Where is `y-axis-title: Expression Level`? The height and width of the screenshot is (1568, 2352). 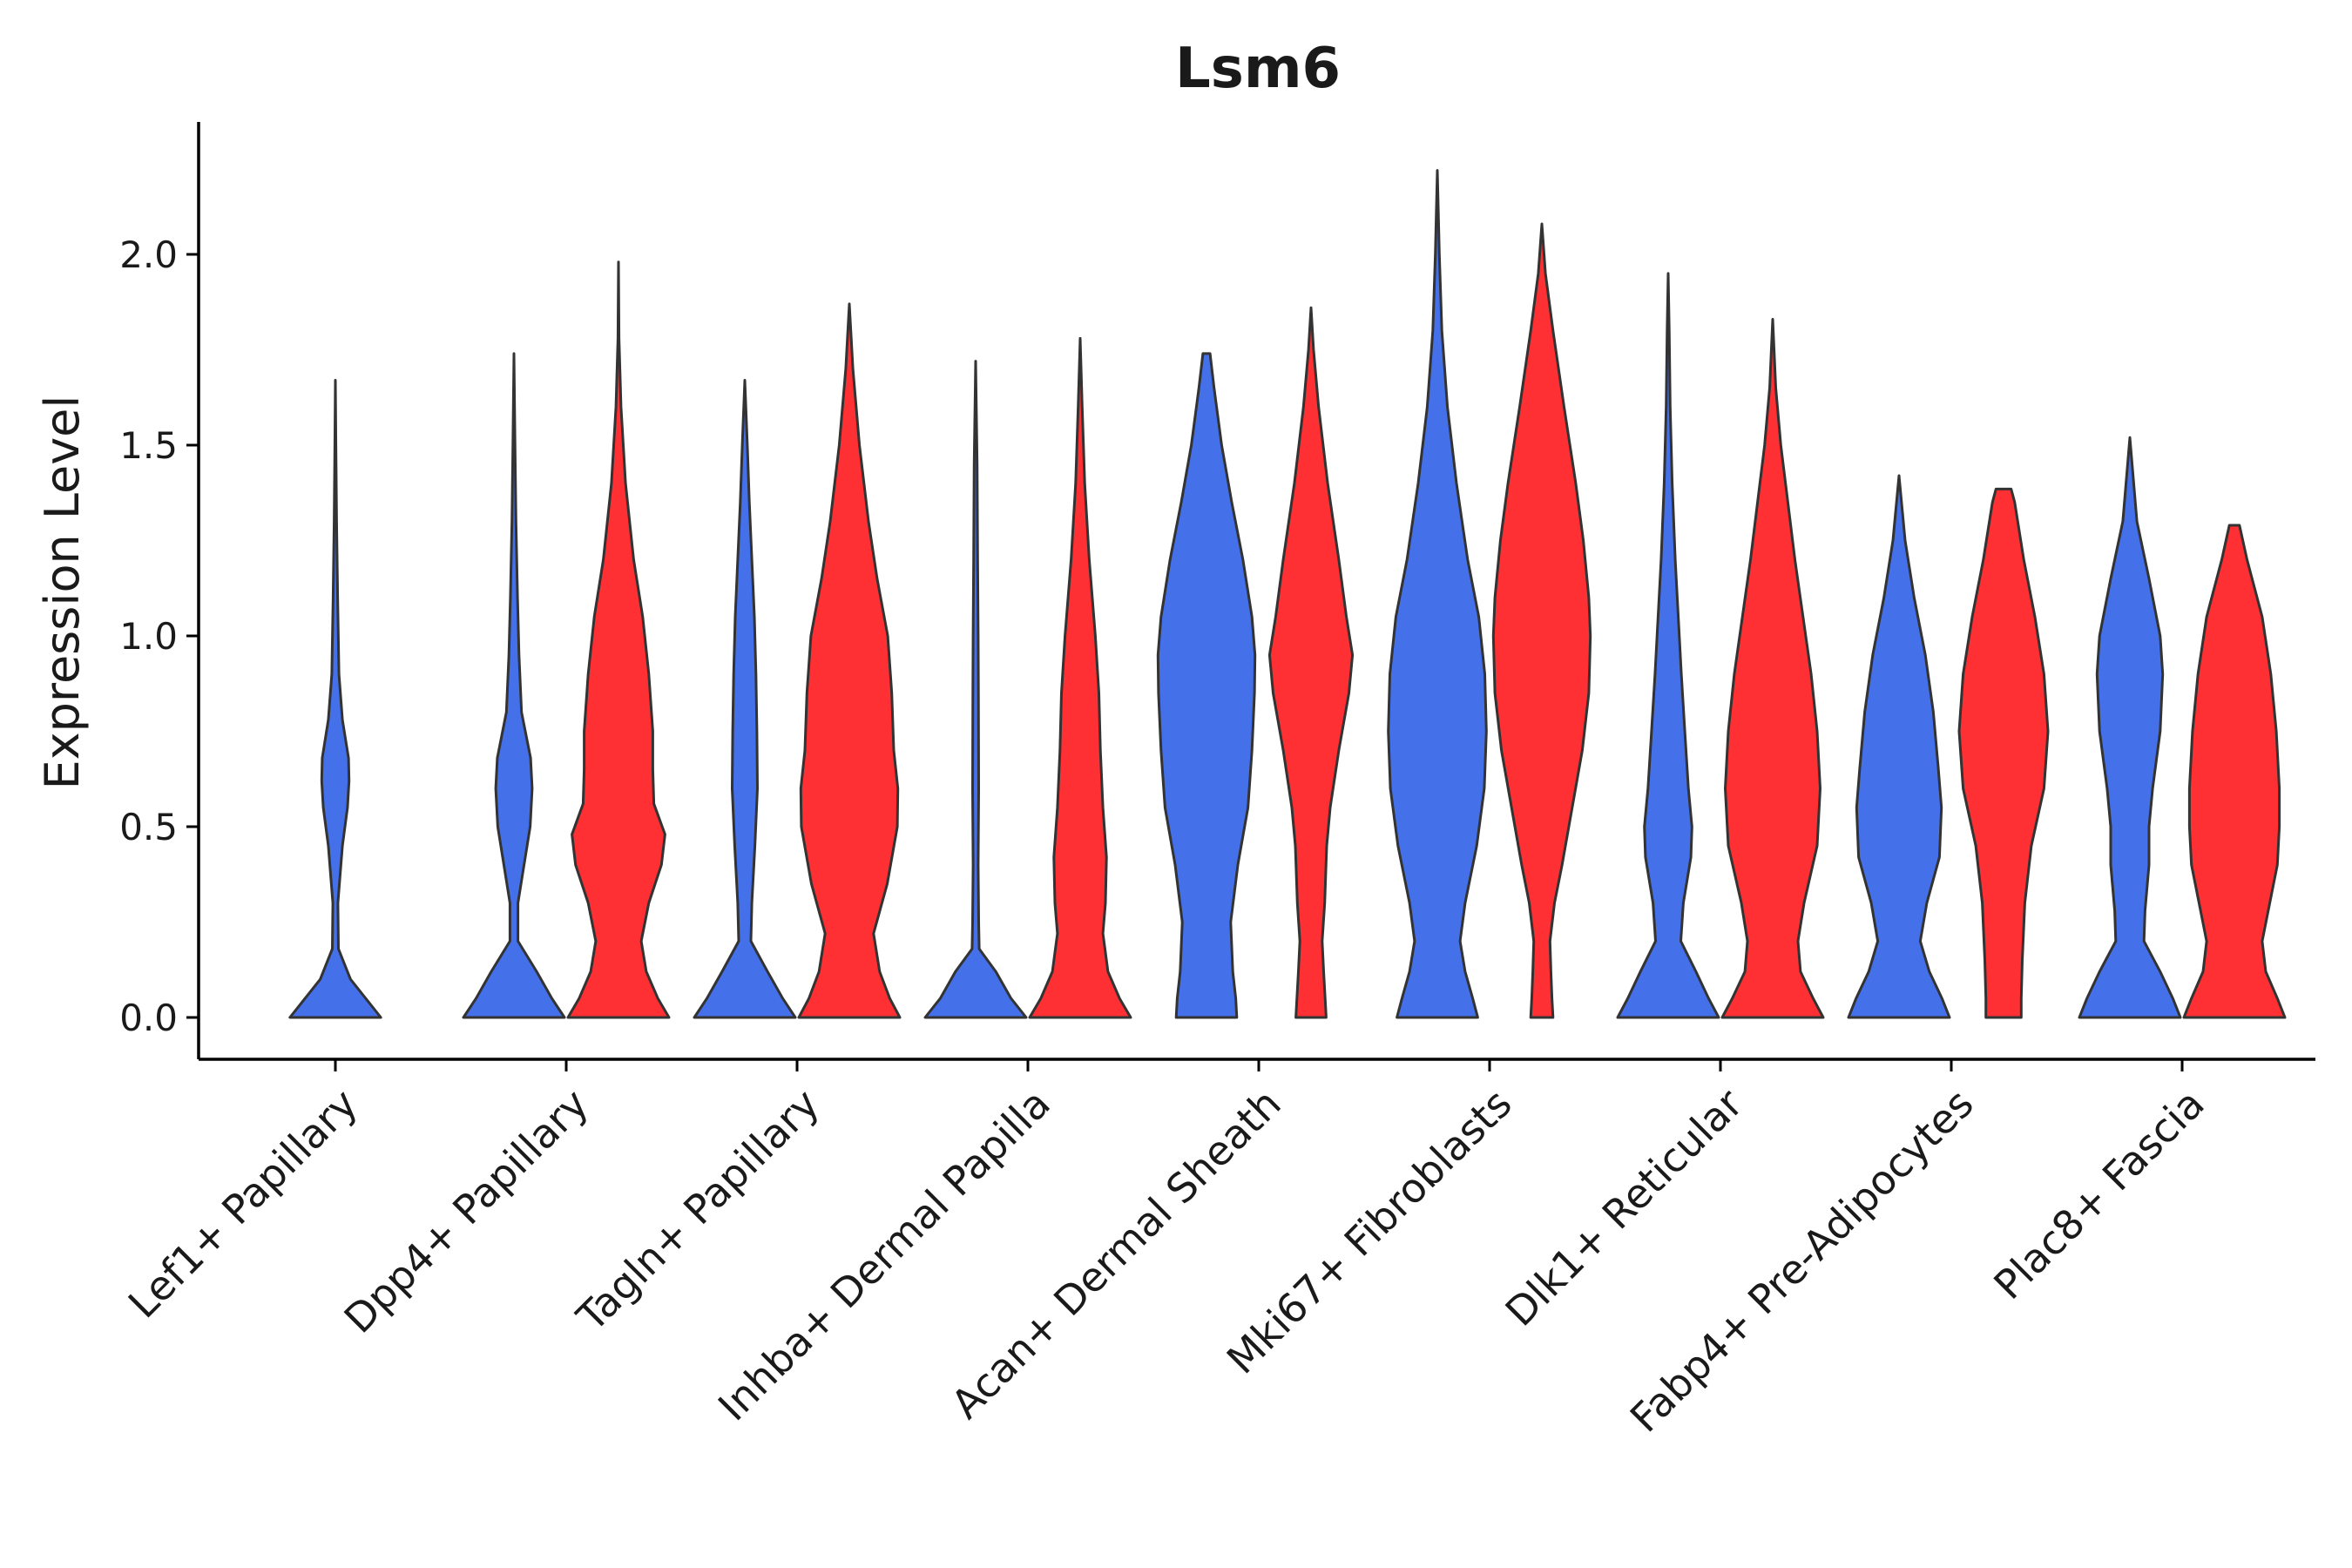 y-axis-title: Expression Level is located at coordinates (62, 592).